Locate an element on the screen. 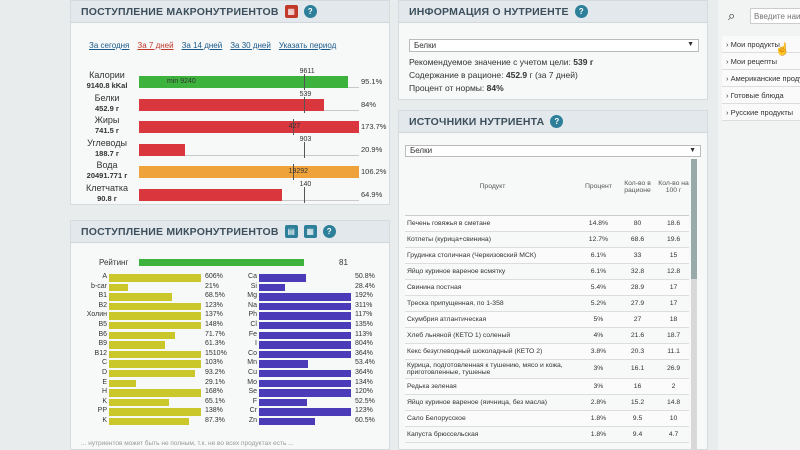  sidebar-item-label: Русские продукты is located at coordinates (762, 112).